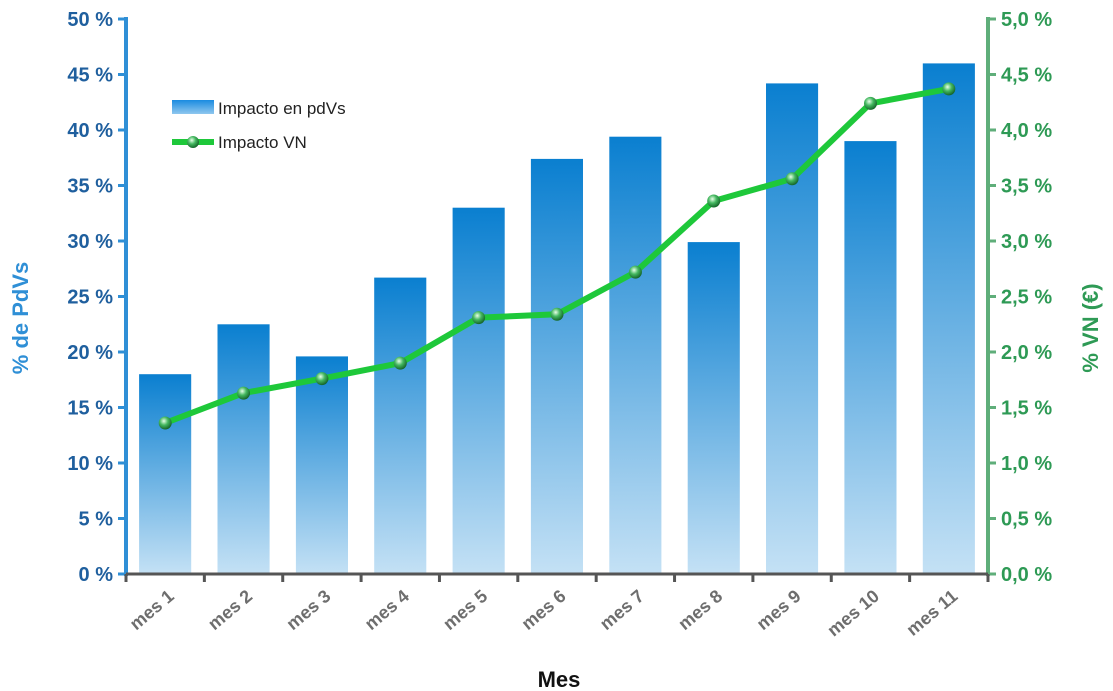  I want to click on y-right-tick-label: 2,5 %, so click(1026, 298).